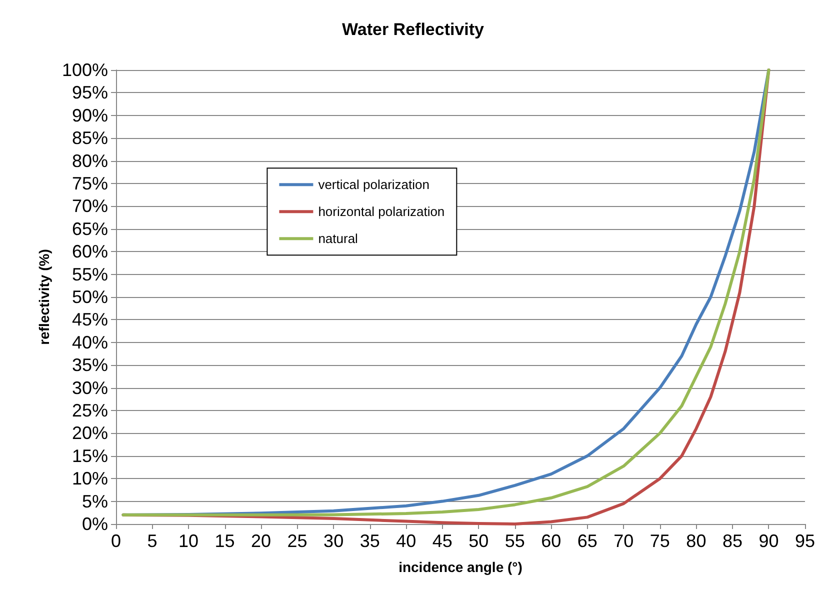  I want to click on y-tick-label: 85%, so click(90, 138).